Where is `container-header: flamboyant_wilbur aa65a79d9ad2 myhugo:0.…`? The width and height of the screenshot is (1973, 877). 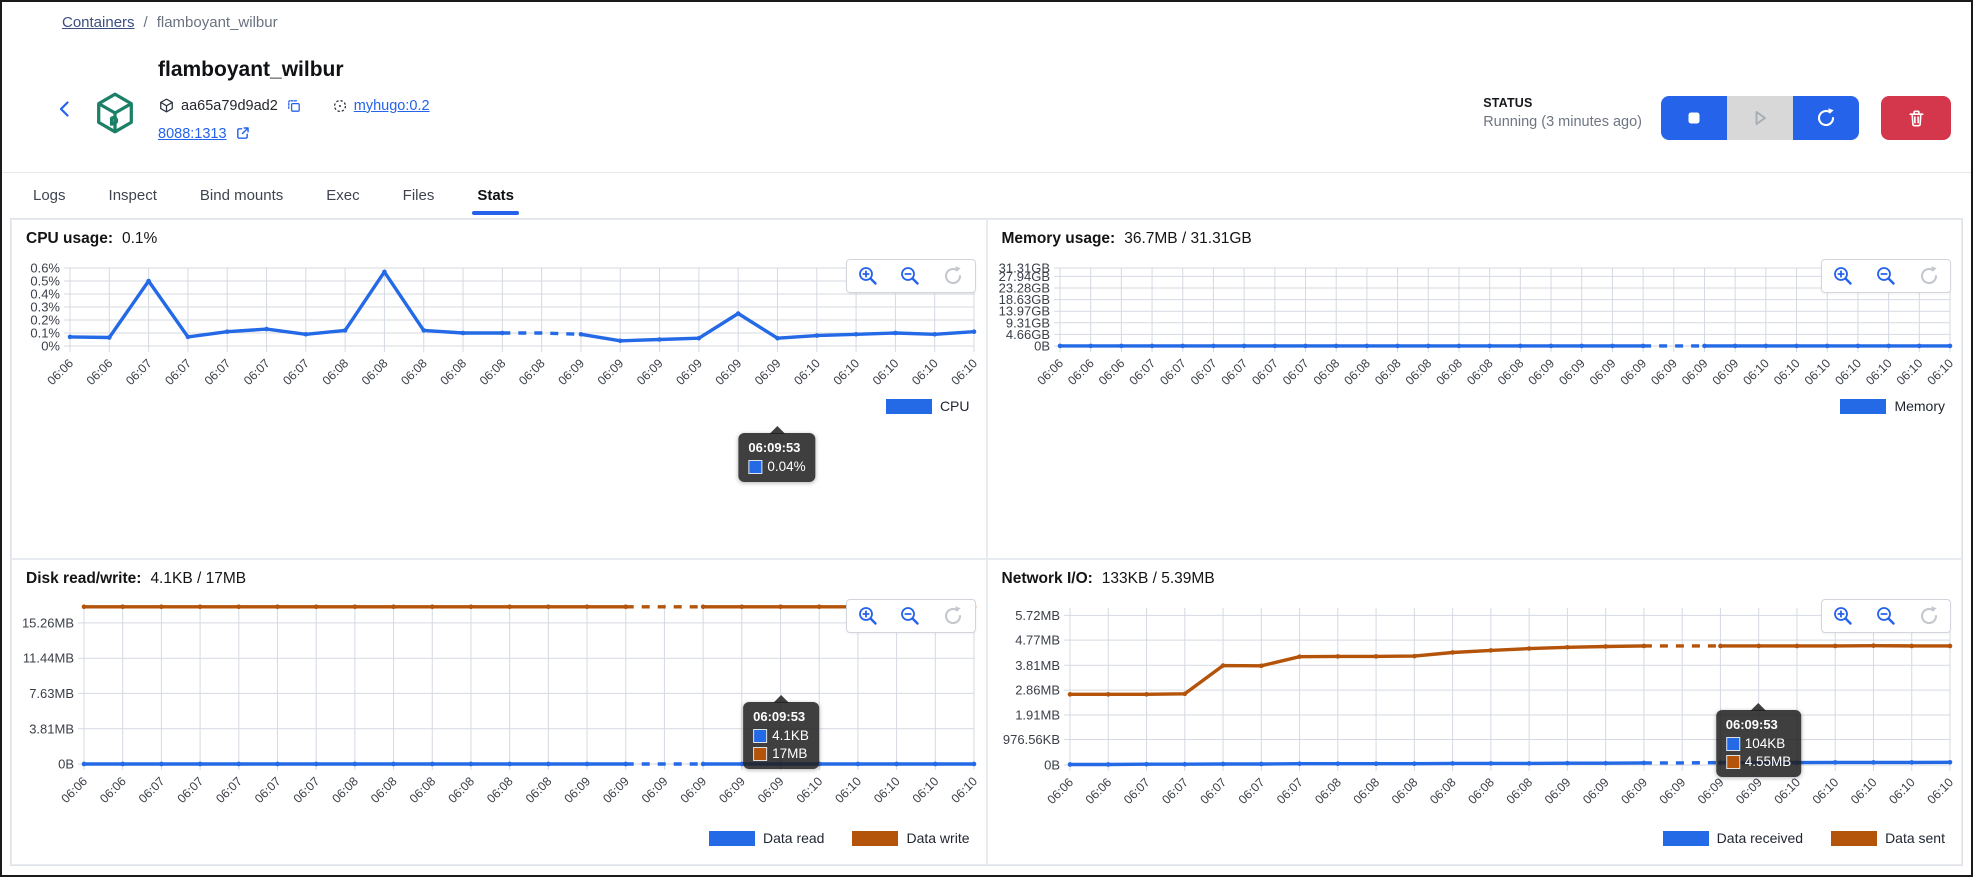 container-header: flamboyant_wilbur aa65a79d9ad2 myhugo:0.… is located at coordinates (986, 107).